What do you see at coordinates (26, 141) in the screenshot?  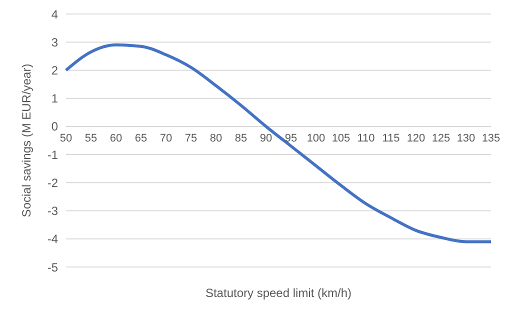 I see `y-axis-title: Social savings (M EUR/year)` at bounding box center [26, 141].